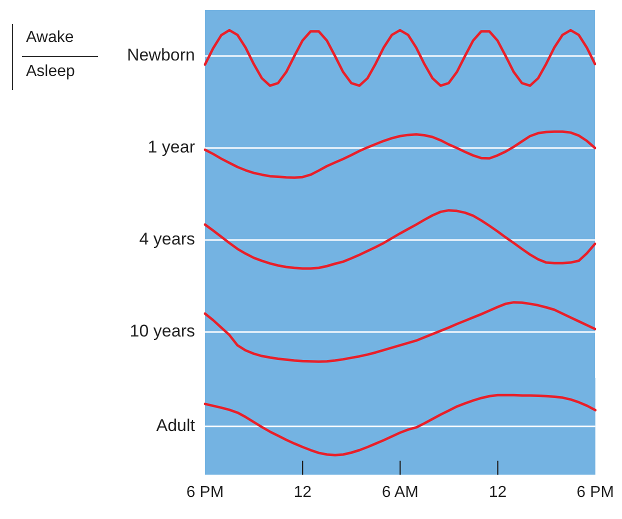  What do you see at coordinates (172, 147) in the screenshot?
I see `y-axis-title: 1 year` at bounding box center [172, 147].